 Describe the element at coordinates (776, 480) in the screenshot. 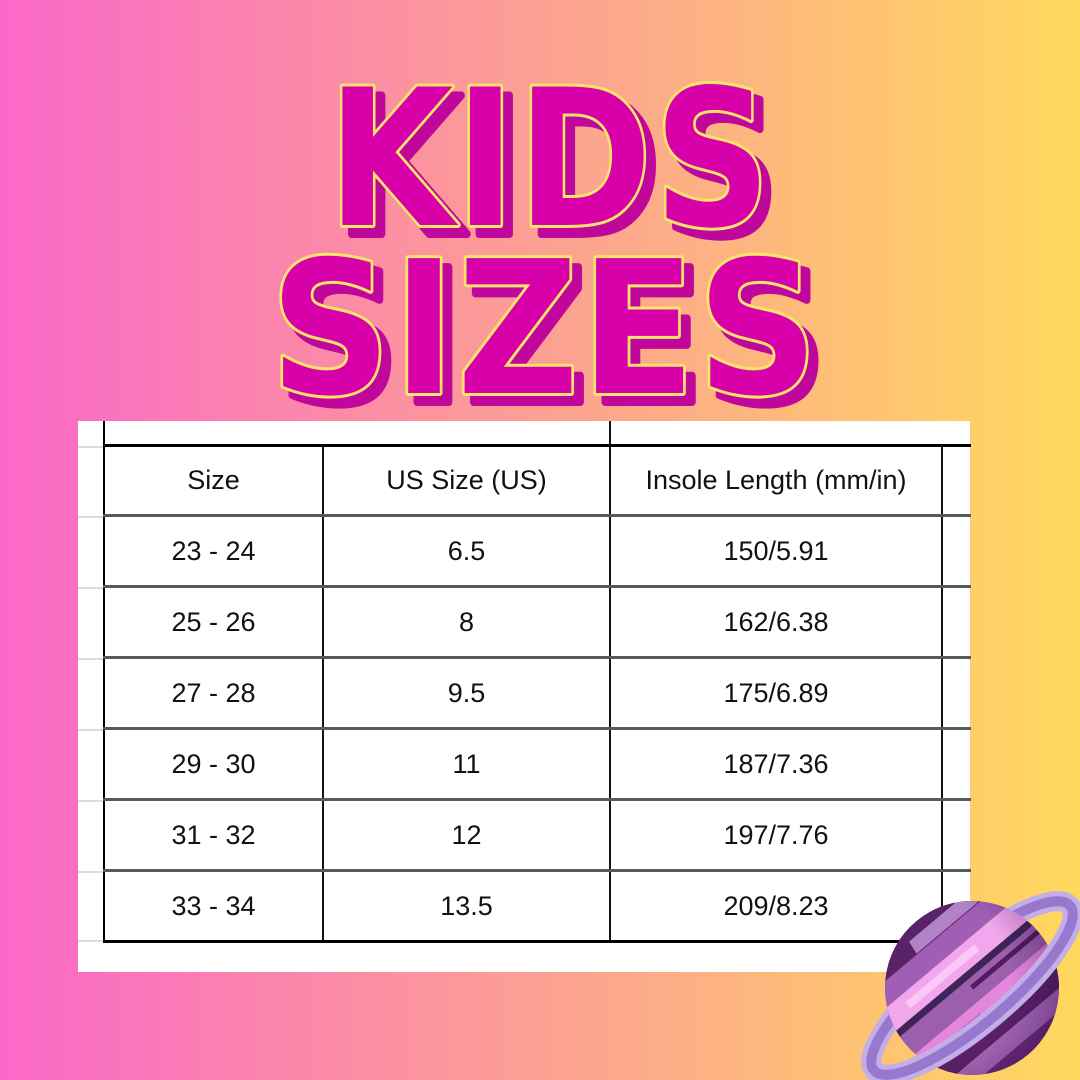

I see `header-insole-length: Insole Length (mm/in)` at that location.